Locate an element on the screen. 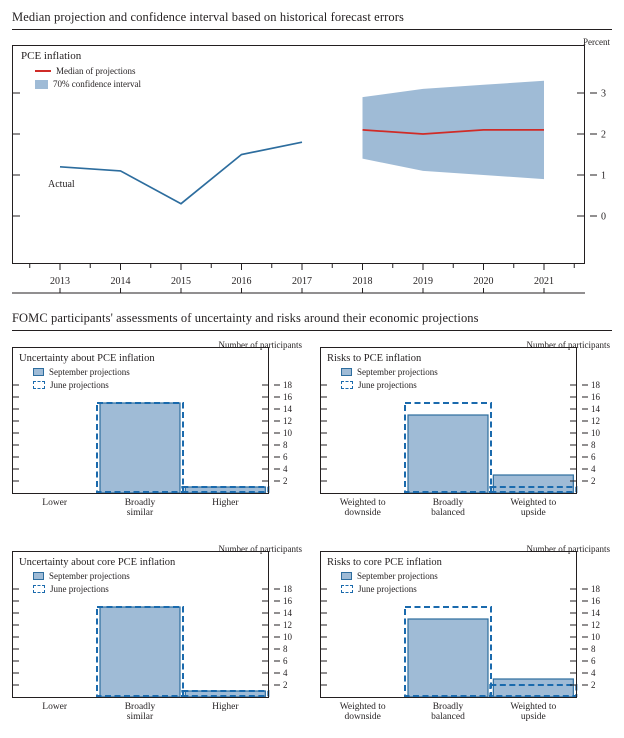 This screenshot has height=738, width=624. actual-line is located at coordinates (181, 173).